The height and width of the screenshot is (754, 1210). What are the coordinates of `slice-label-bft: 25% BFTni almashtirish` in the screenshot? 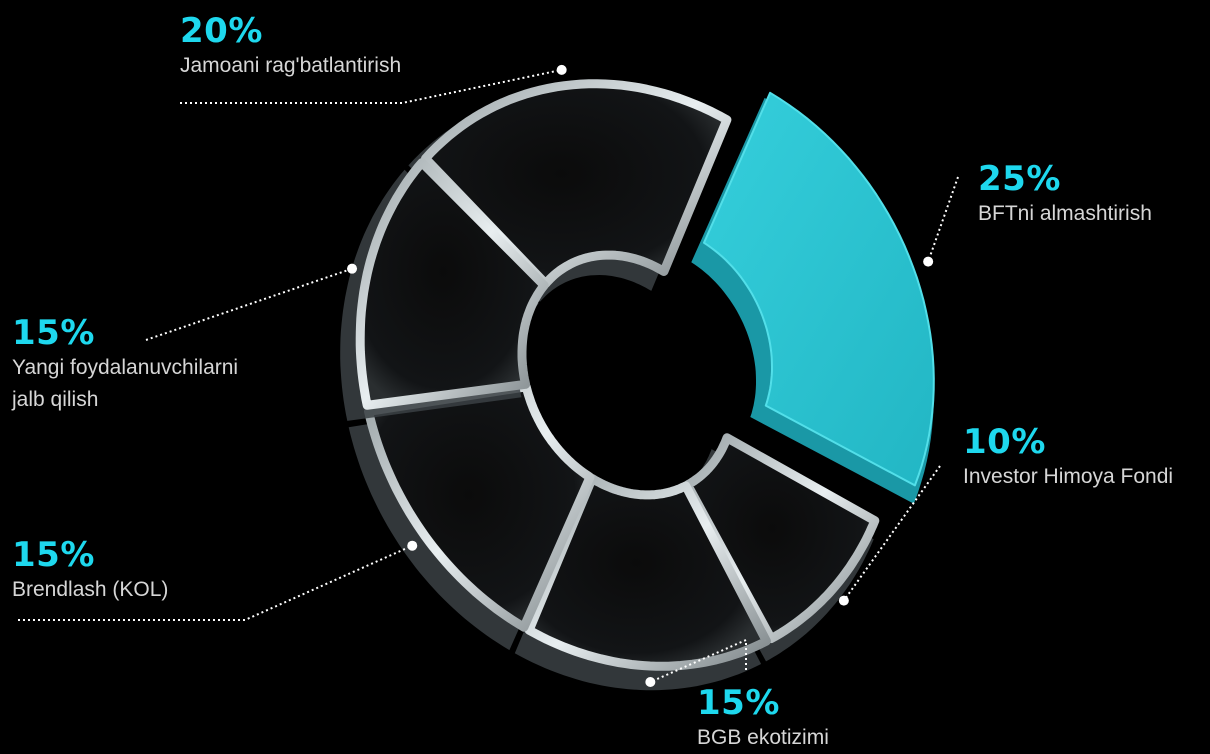 It's located at (1065, 195).